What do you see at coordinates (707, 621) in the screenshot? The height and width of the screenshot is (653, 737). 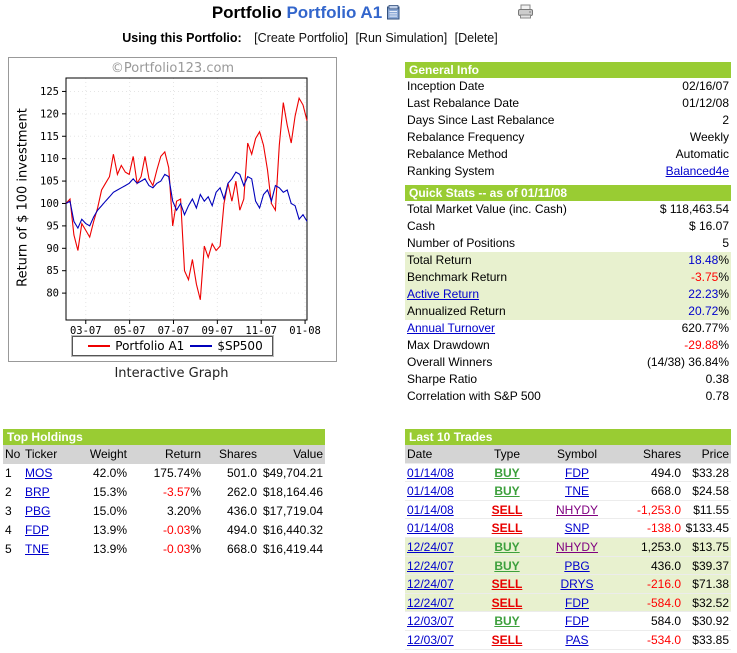 I see `trade-price: $30.92` at bounding box center [707, 621].